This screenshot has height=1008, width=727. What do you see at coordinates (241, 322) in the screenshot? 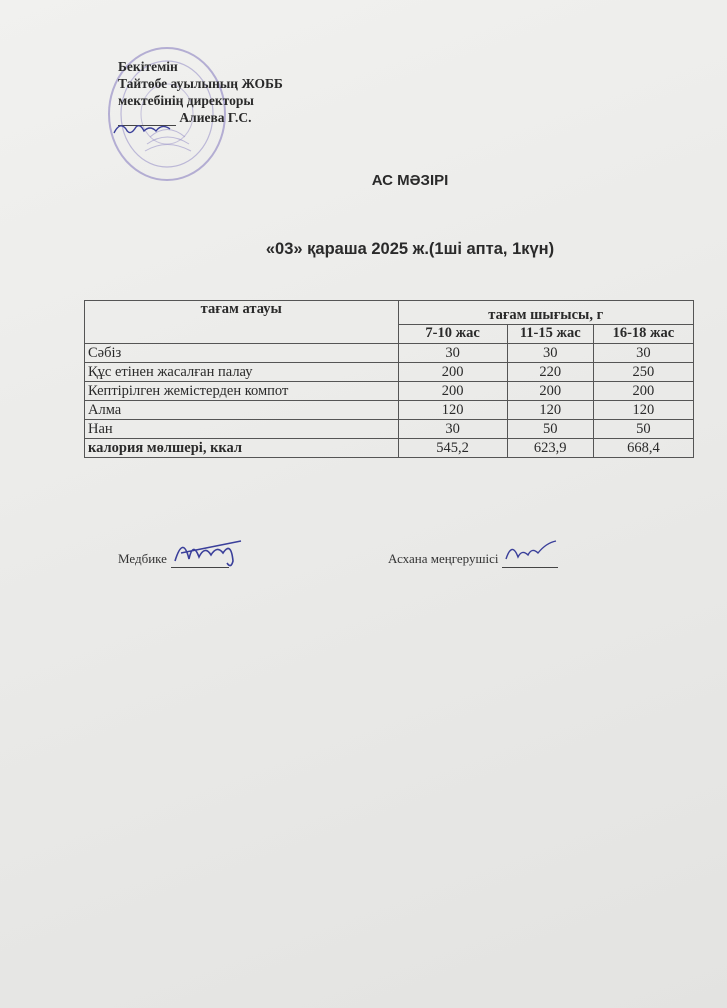
I see `column-header-name: тағам атауы` at bounding box center [241, 322].